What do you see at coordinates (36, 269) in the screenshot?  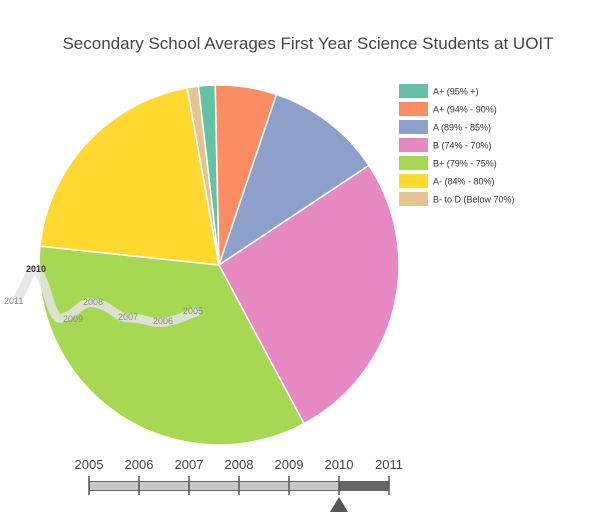 I see `trail-label-2010: 2010` at bounding box center [36, 269].